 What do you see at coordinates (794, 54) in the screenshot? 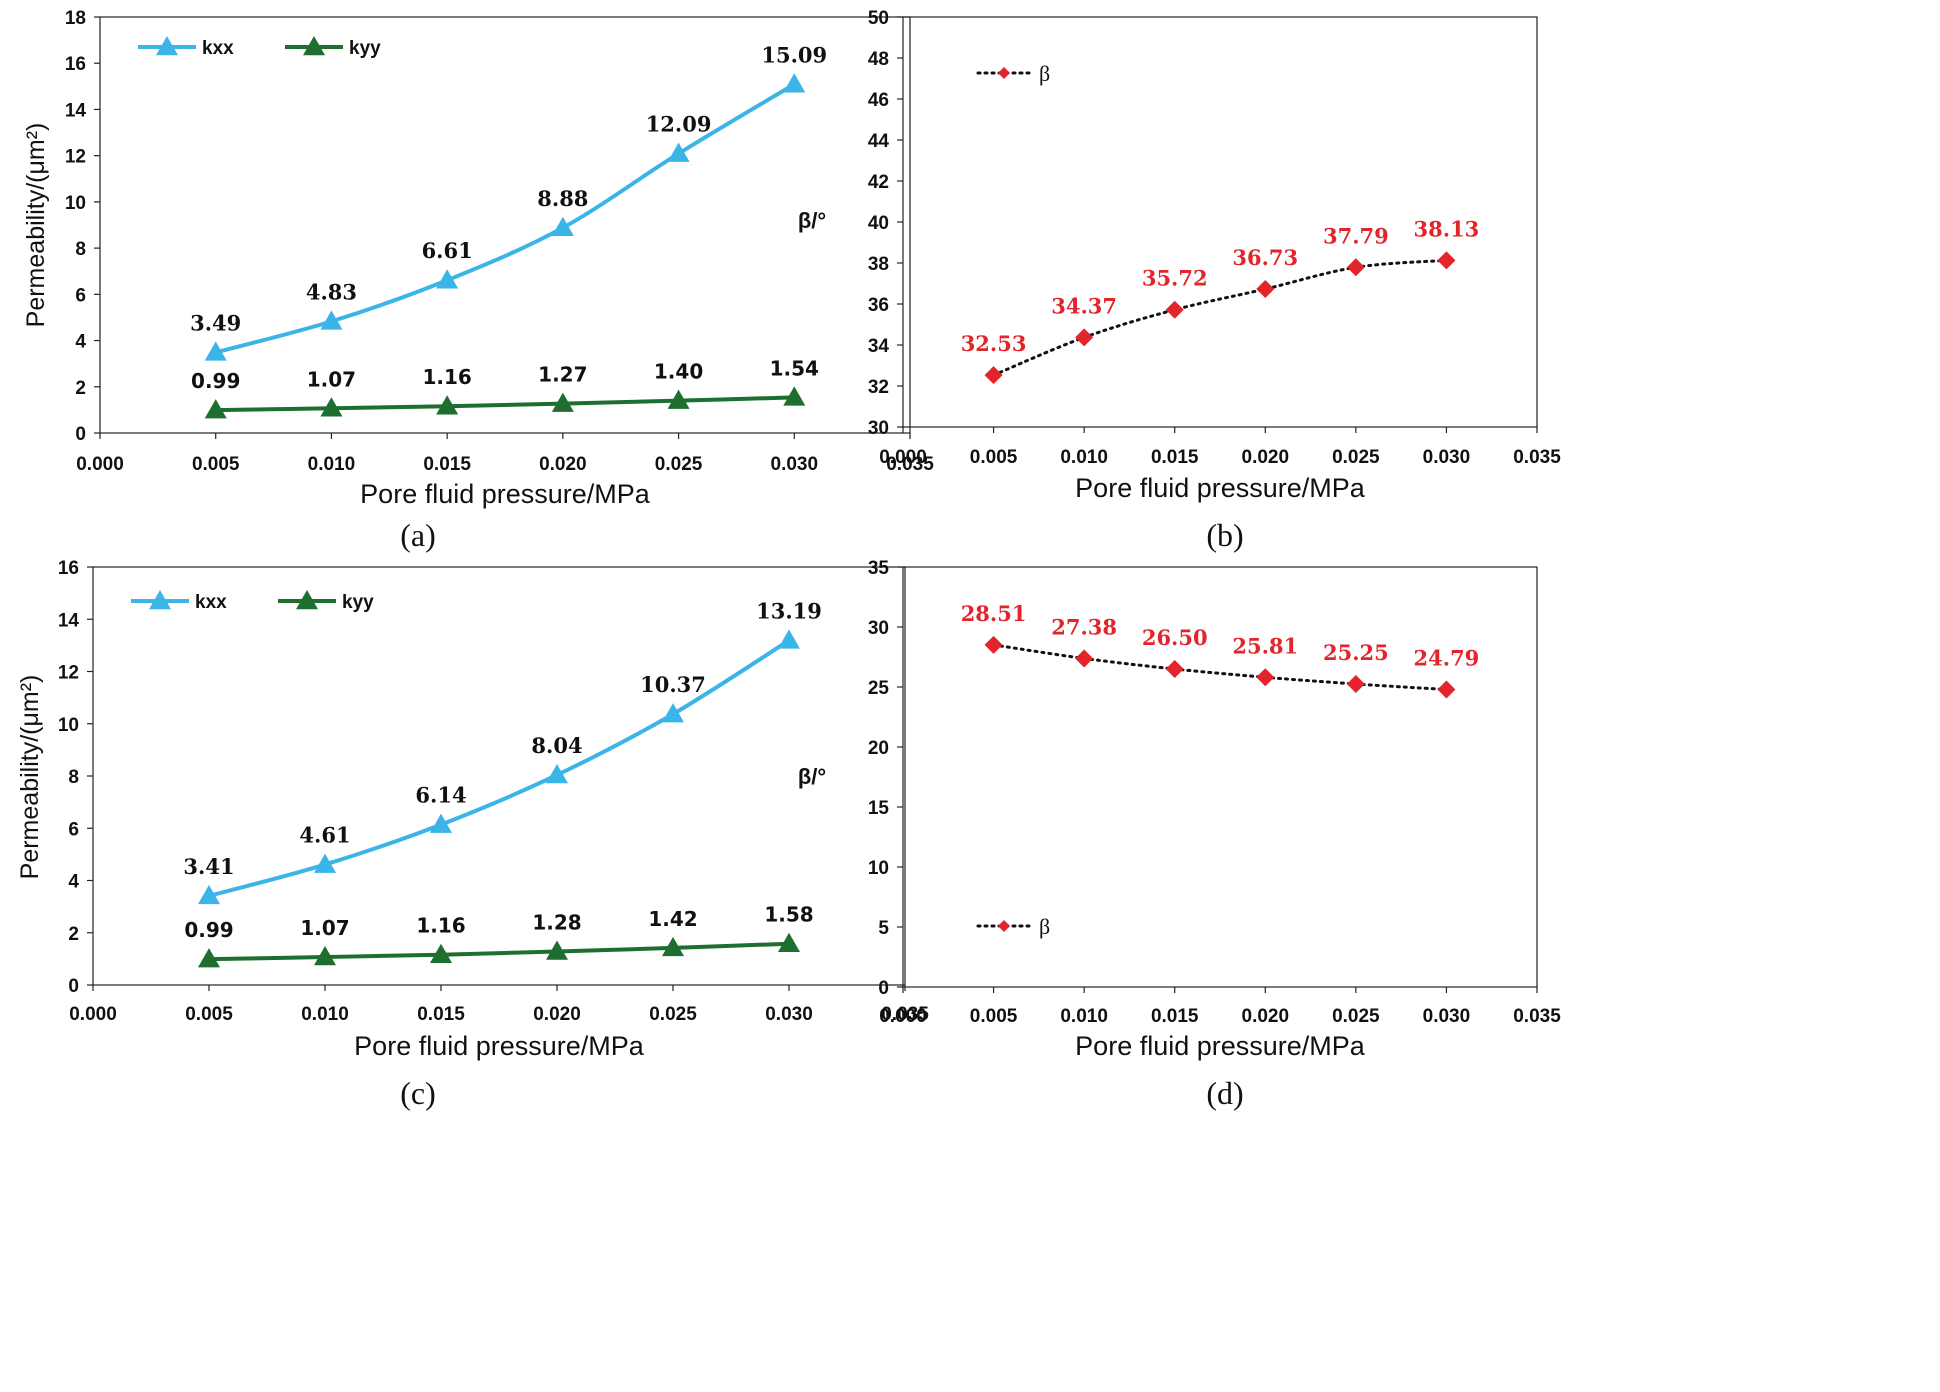
I see `data-label-kxx: 15.09` at bounding box center [794, 54].